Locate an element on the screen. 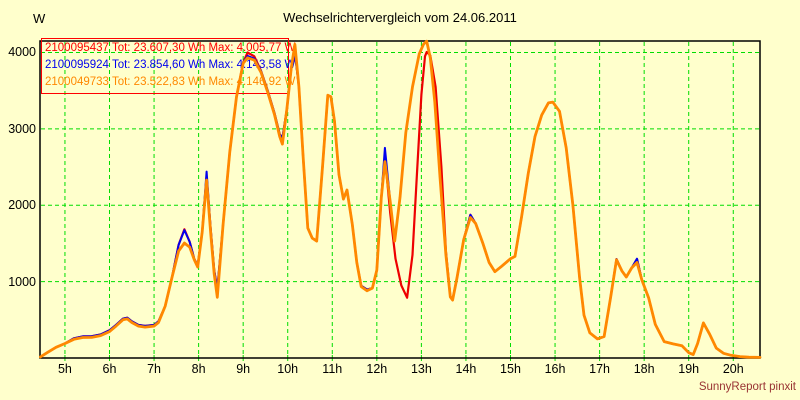  x-tick-label-14h: 14h is located at coordinates (466, 369).